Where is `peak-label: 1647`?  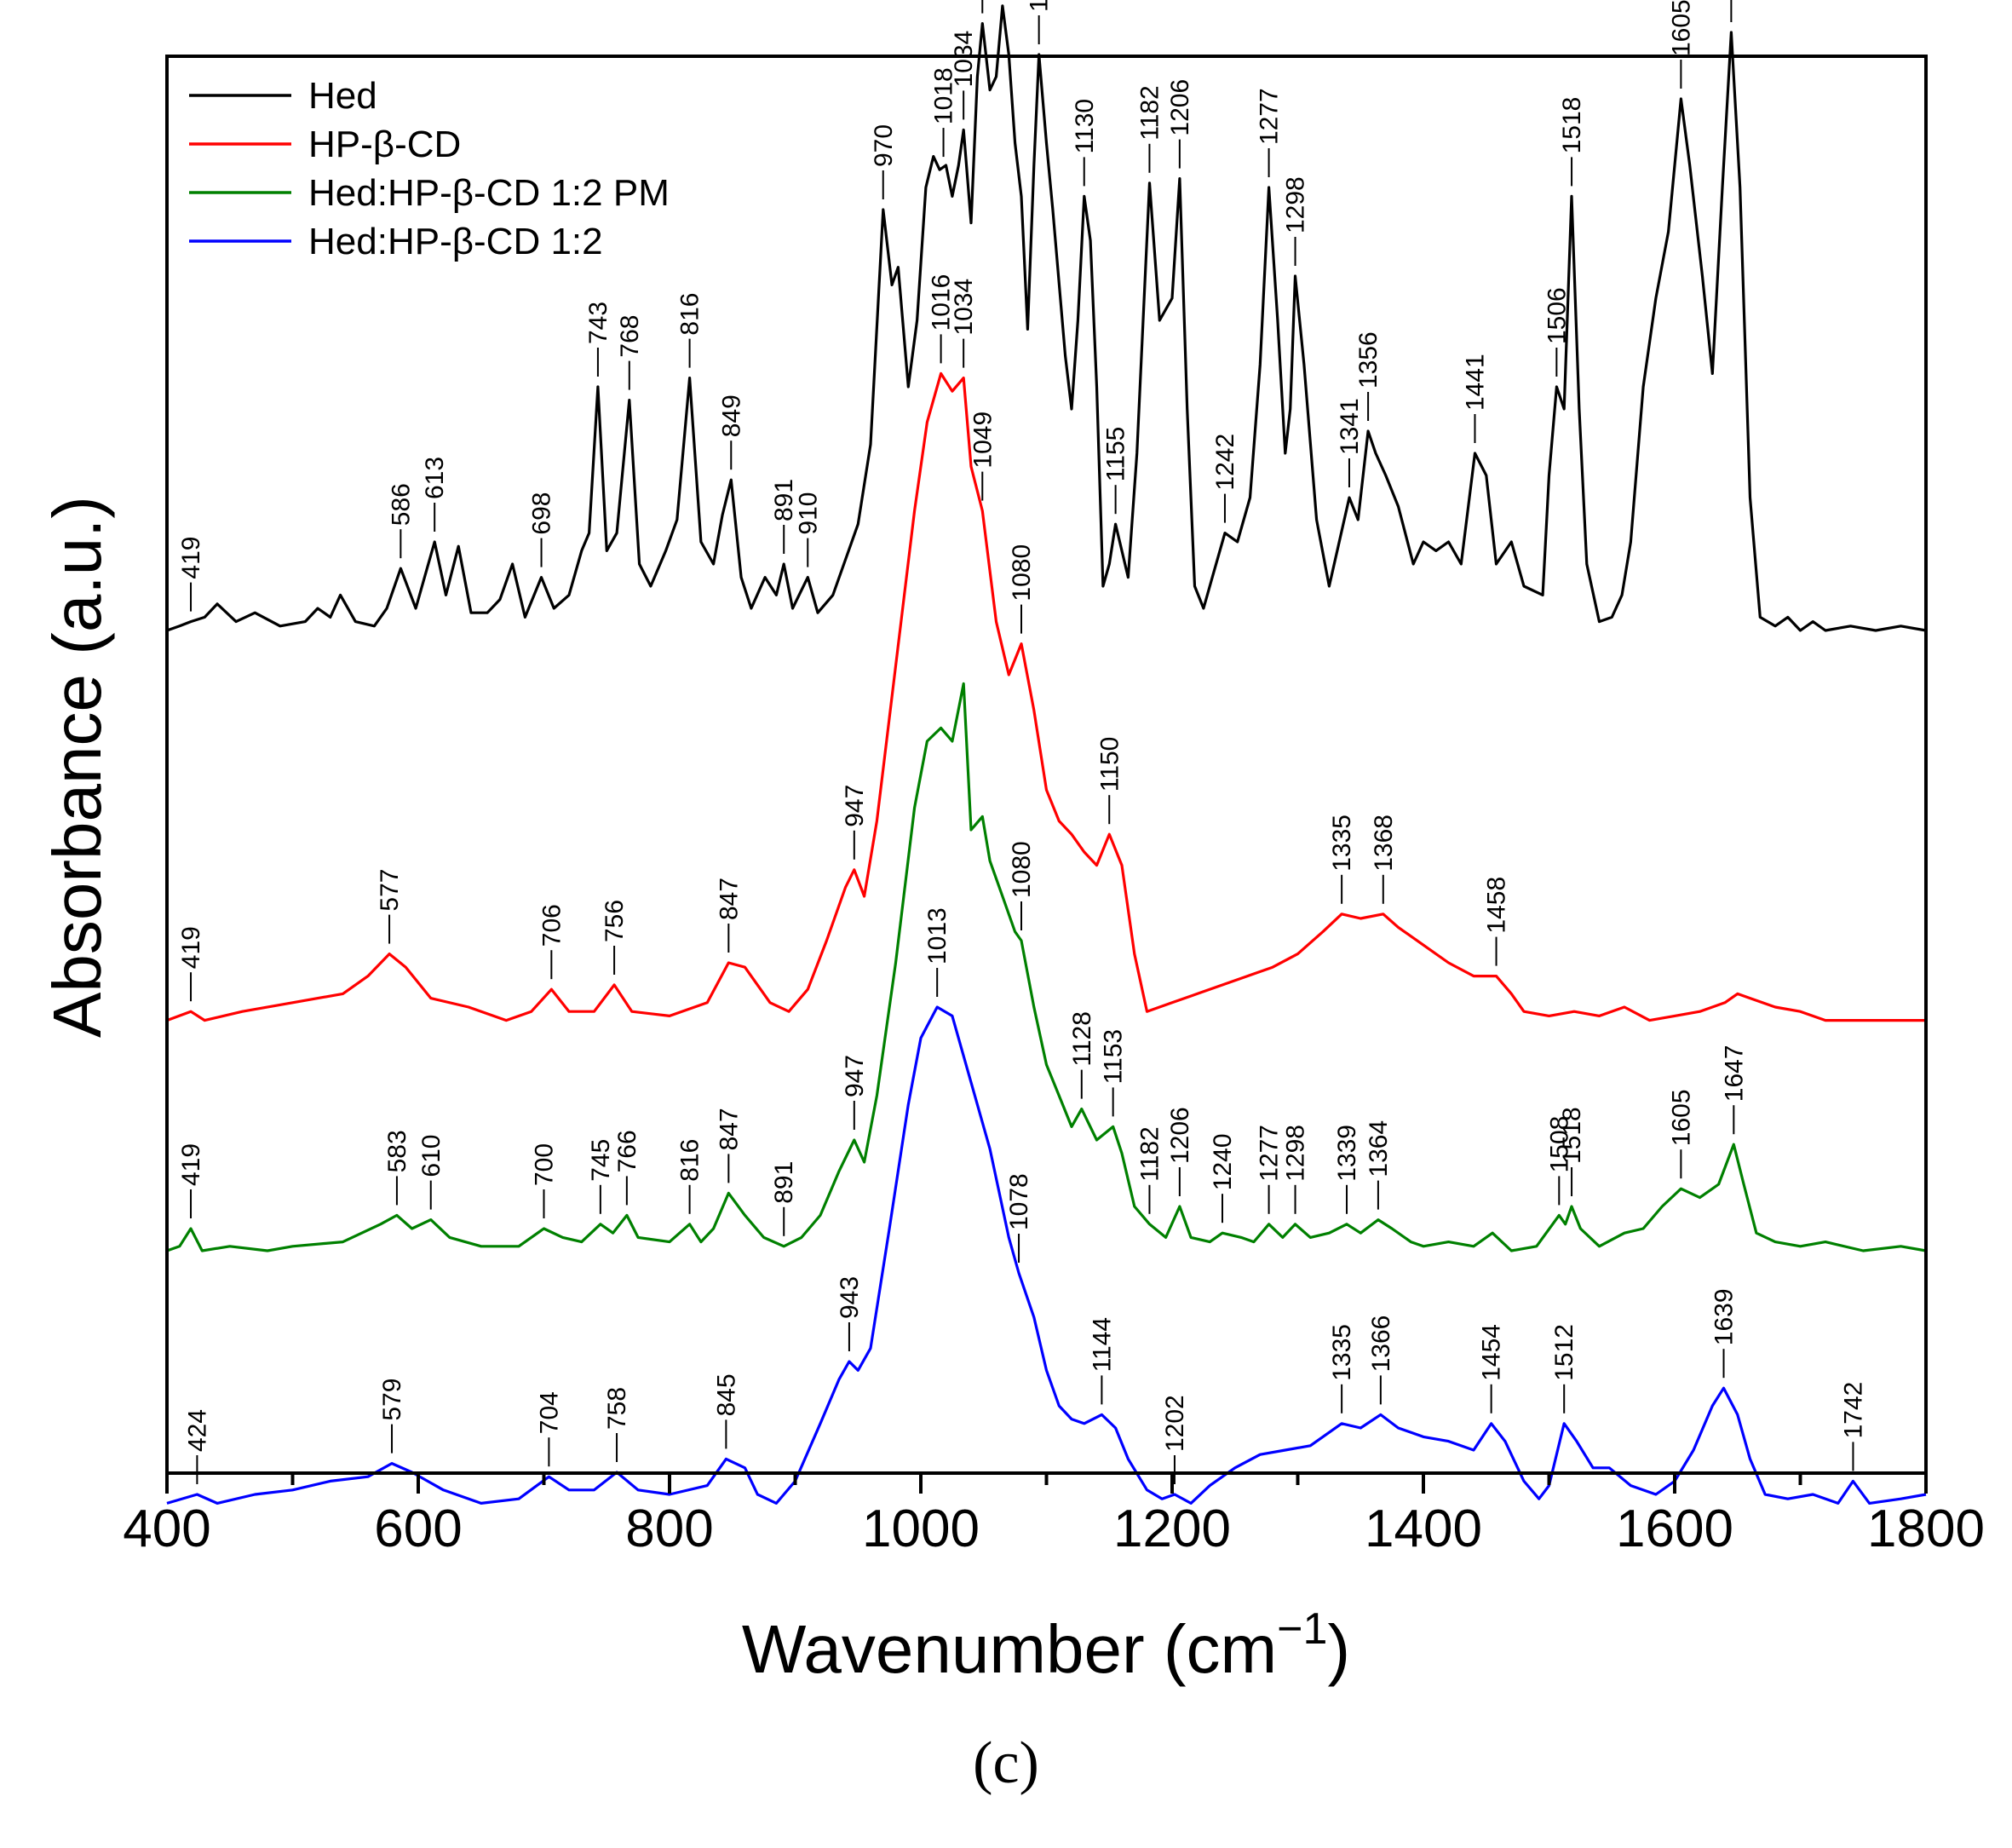
peak-label: 1647 is located at coordinates (1734, 1073).